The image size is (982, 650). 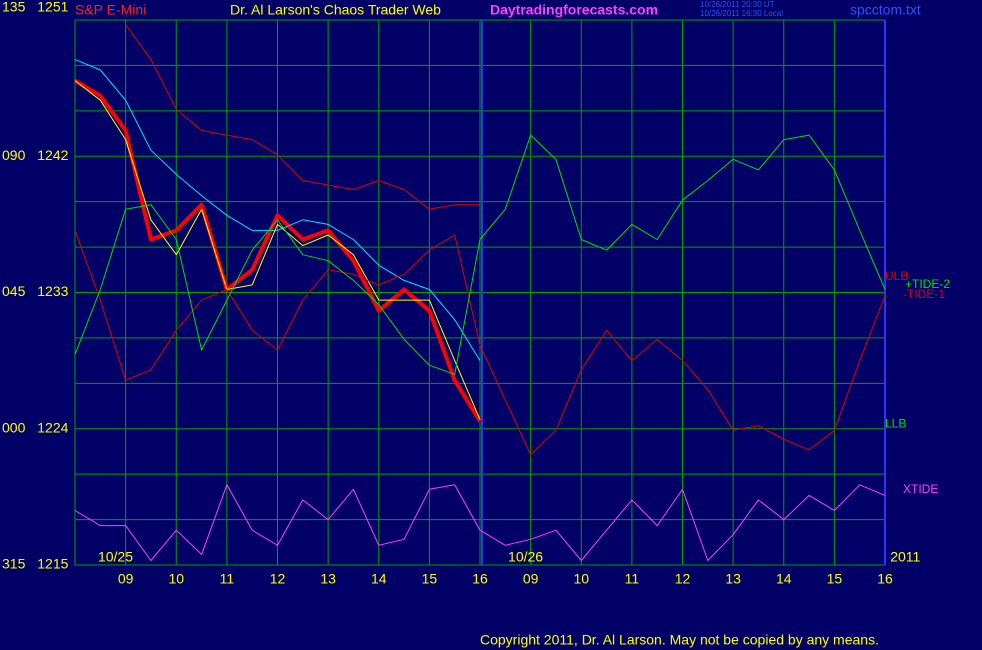 What do you see at coordinates (920, 489) in the screenshot?
I see `legend-label: XTIDE` at bounding box center [920, 489].